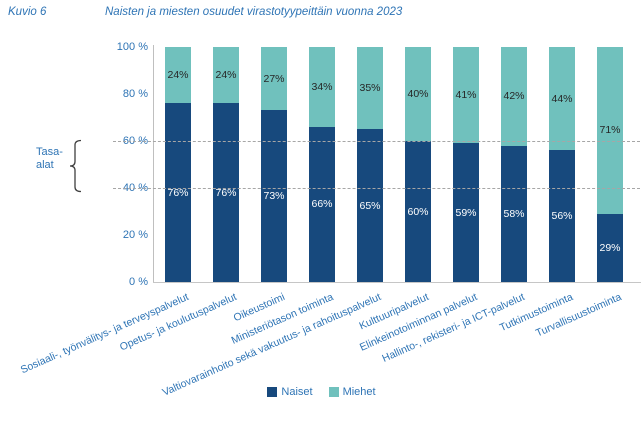 This screenshot has height=426, width=643. I want to click on bar-segment-naiset: 66%, so click(322, 204).